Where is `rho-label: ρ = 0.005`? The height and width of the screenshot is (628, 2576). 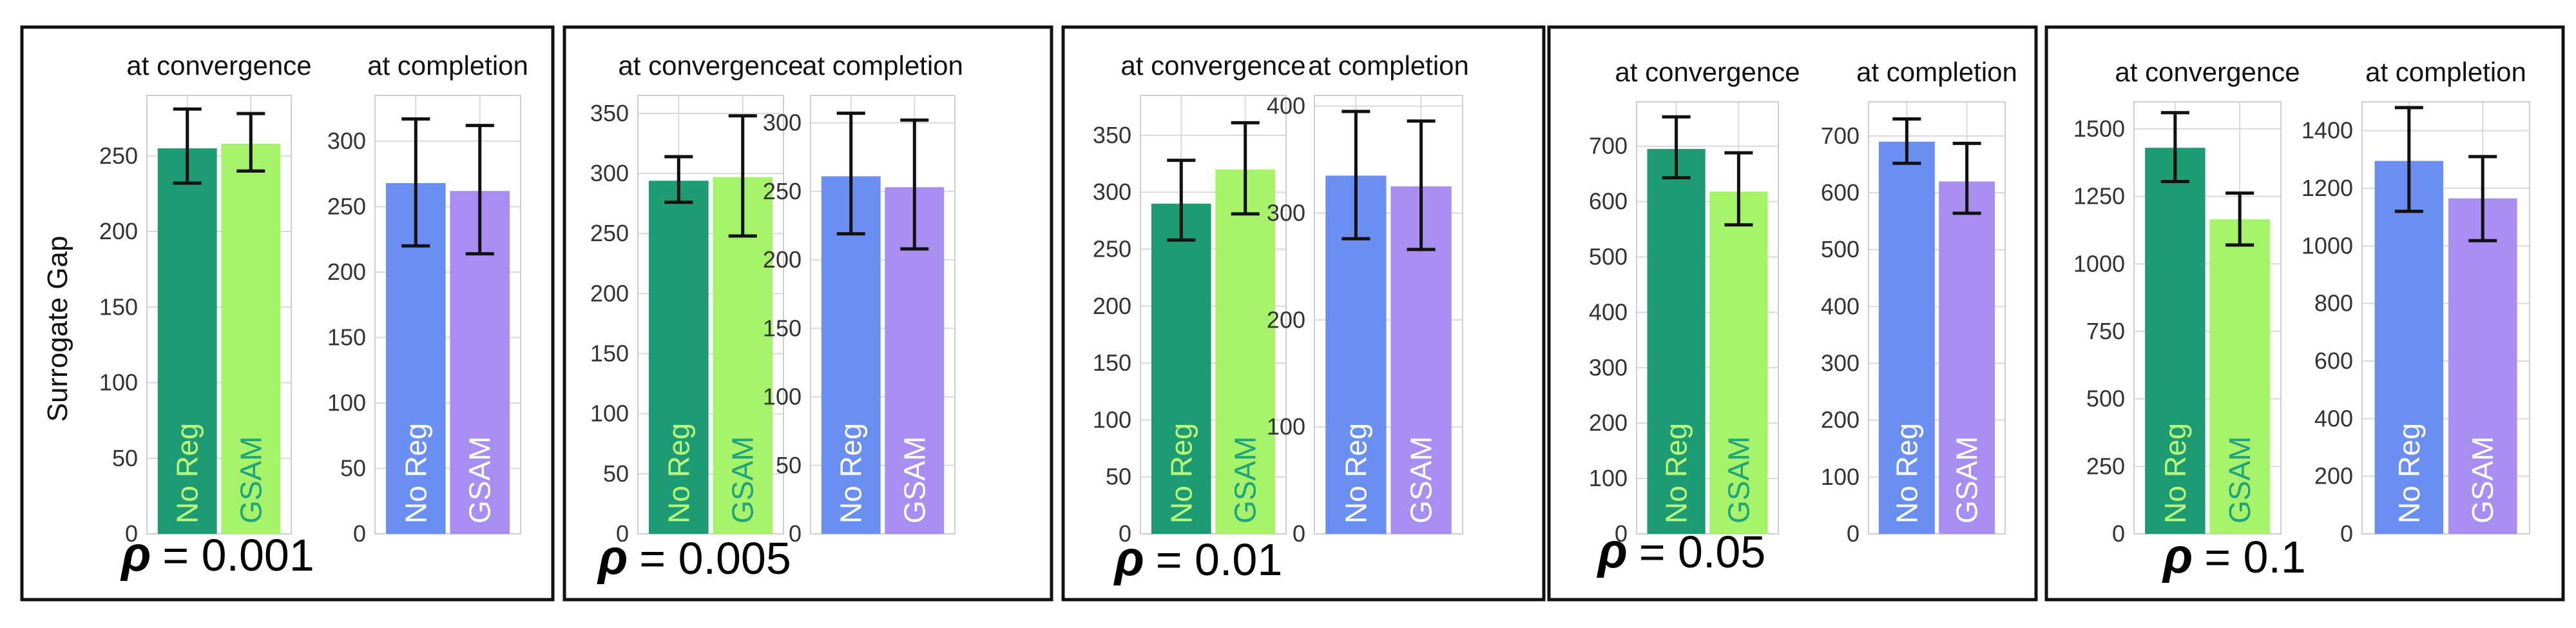
rho-label: ρ = 0.005 is located at coordinates (694, 557).